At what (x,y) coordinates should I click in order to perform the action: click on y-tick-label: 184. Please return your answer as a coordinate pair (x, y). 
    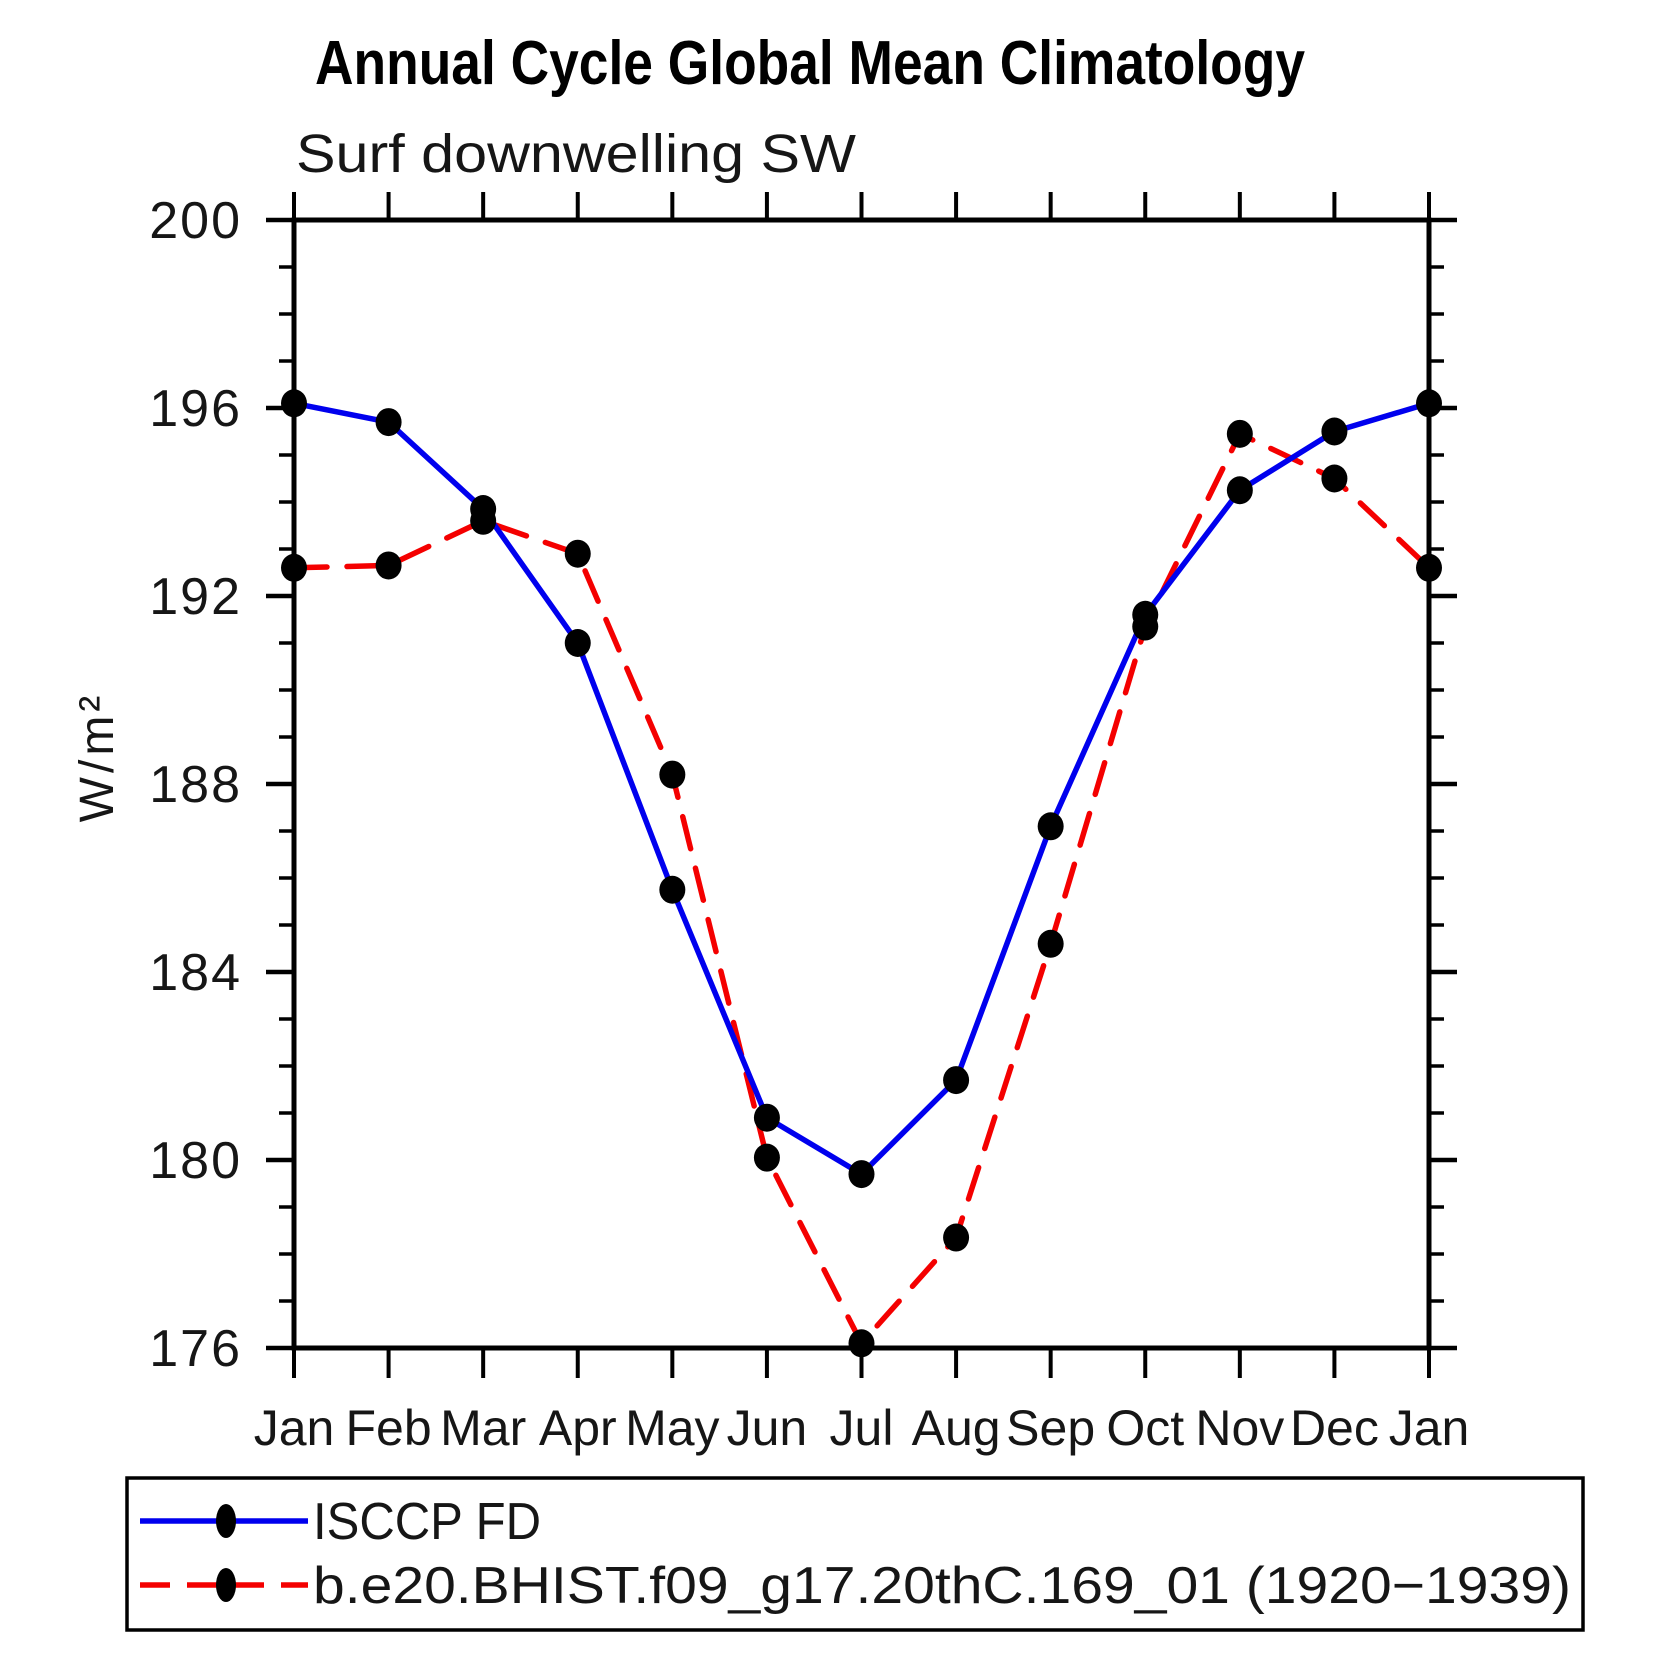
    Looking at the image, I should click on (195, 973).